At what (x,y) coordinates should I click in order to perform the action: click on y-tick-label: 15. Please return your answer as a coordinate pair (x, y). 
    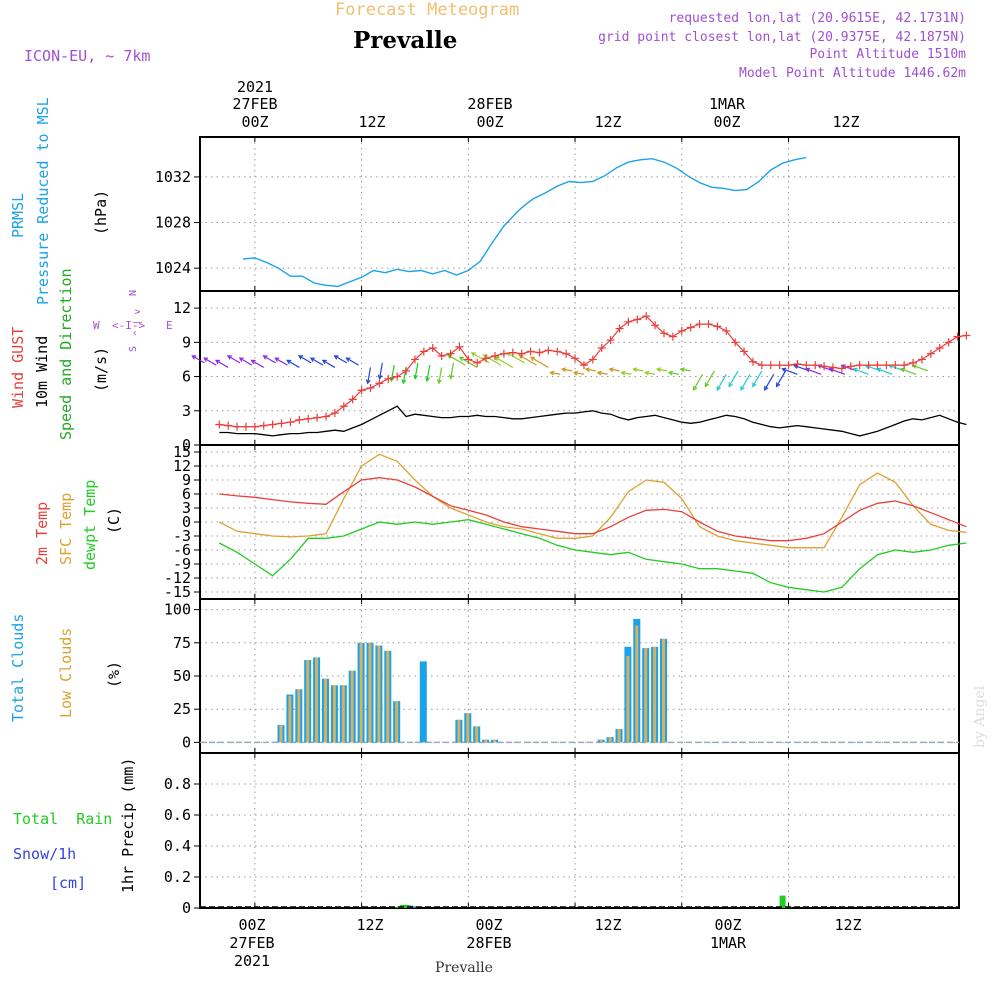
    Looking at the image, I should click on (182, 452).